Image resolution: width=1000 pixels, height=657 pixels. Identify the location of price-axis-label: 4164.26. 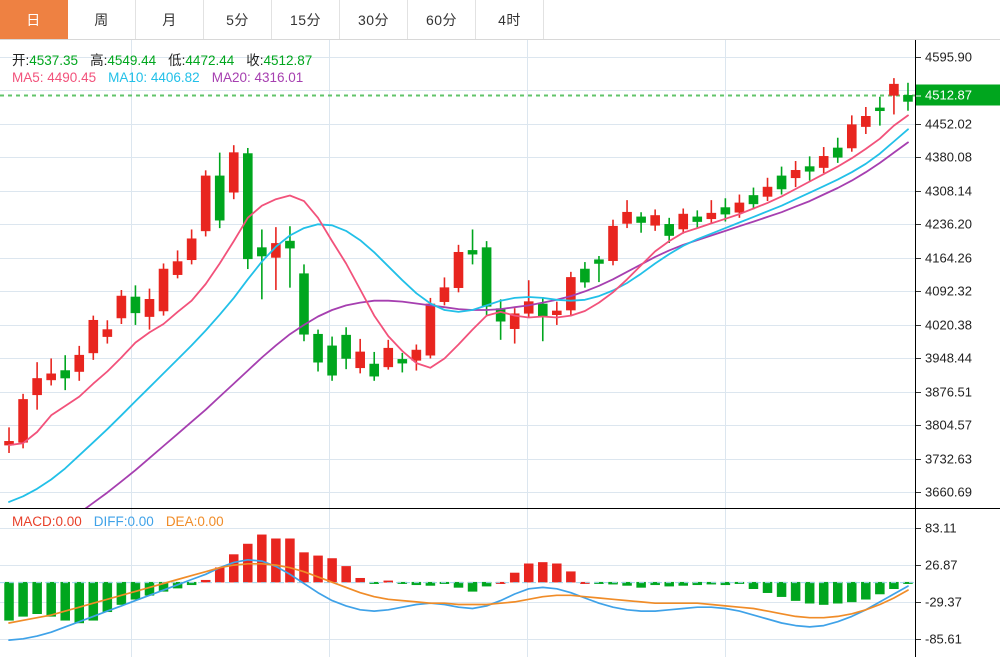
(948, 258).